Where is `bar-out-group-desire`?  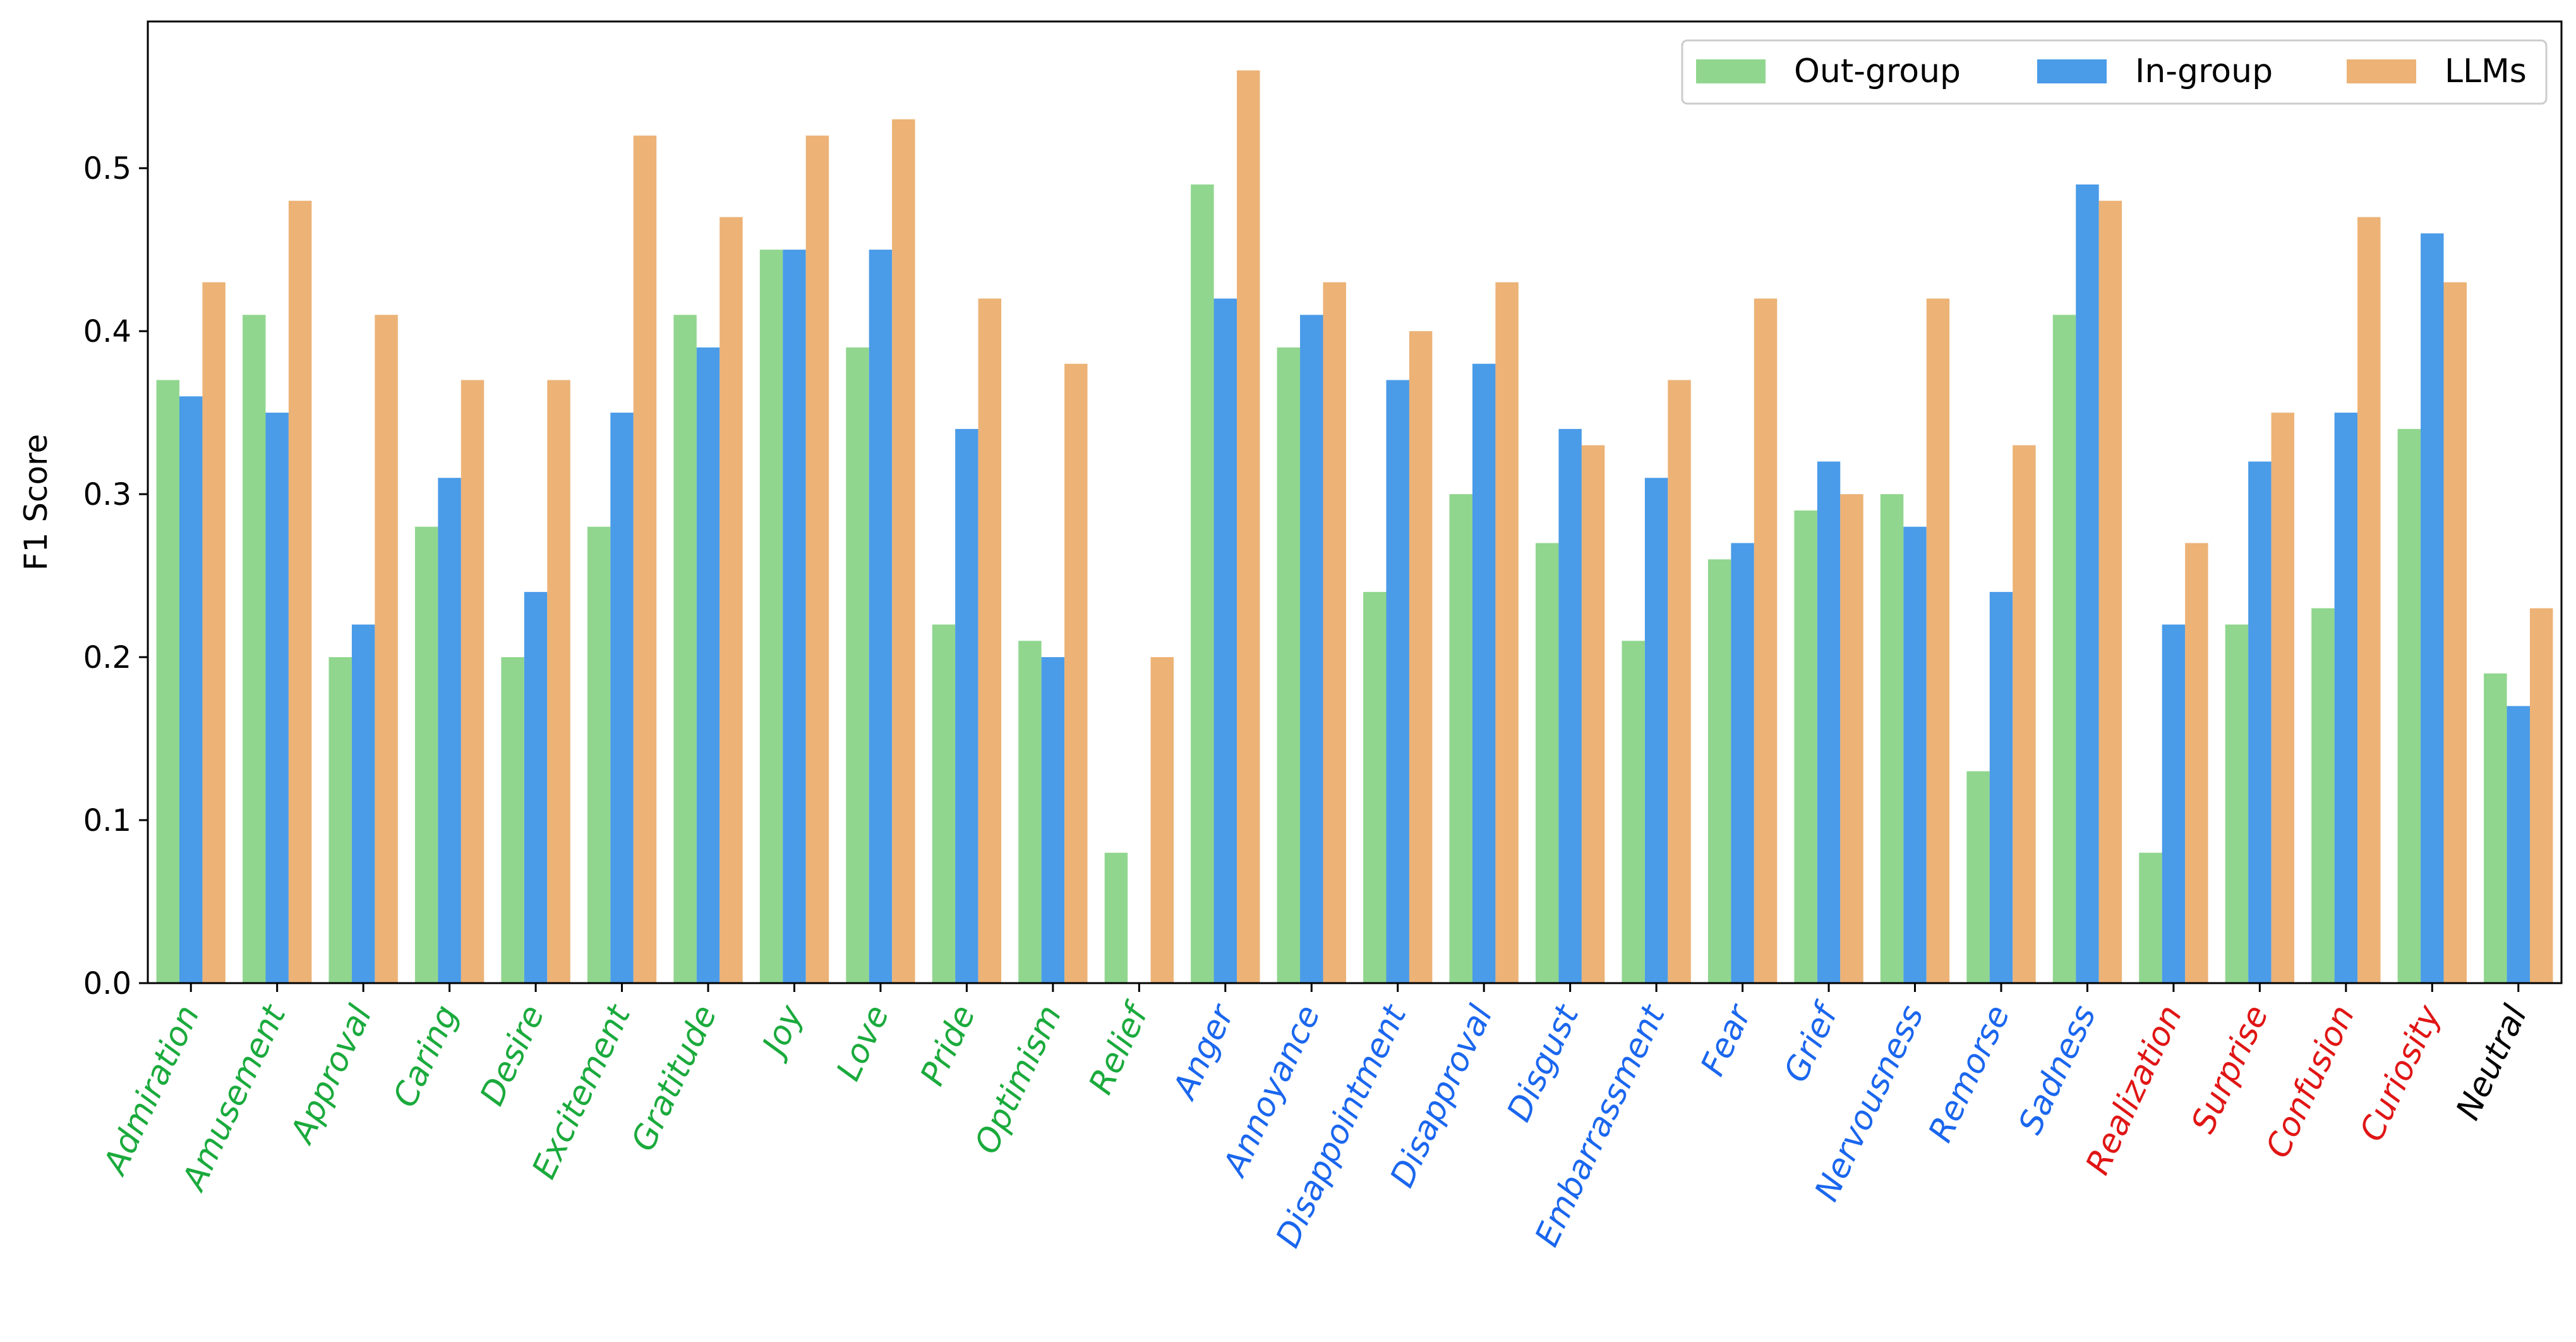 bar-out-group-desire is located at coordinates (512, 820).